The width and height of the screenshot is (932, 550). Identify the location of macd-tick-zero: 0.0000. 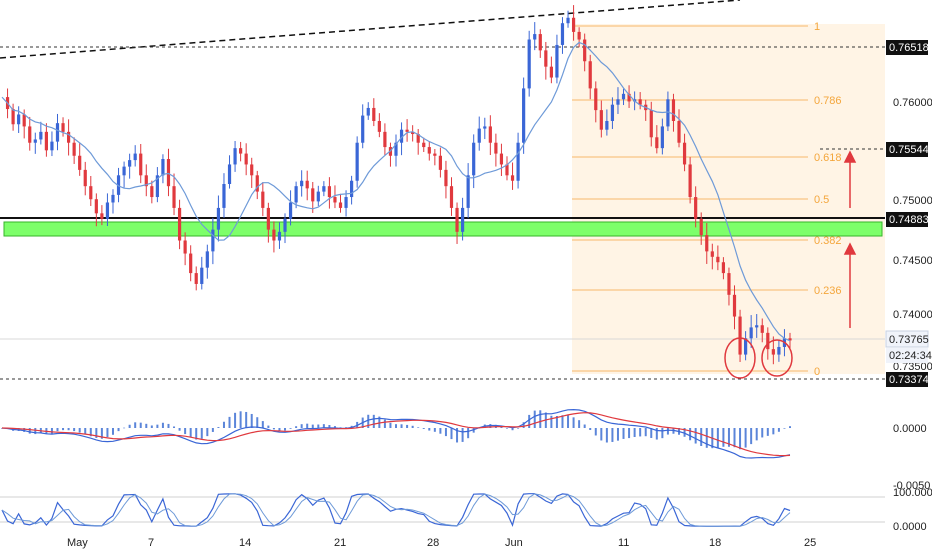
(910, 429).